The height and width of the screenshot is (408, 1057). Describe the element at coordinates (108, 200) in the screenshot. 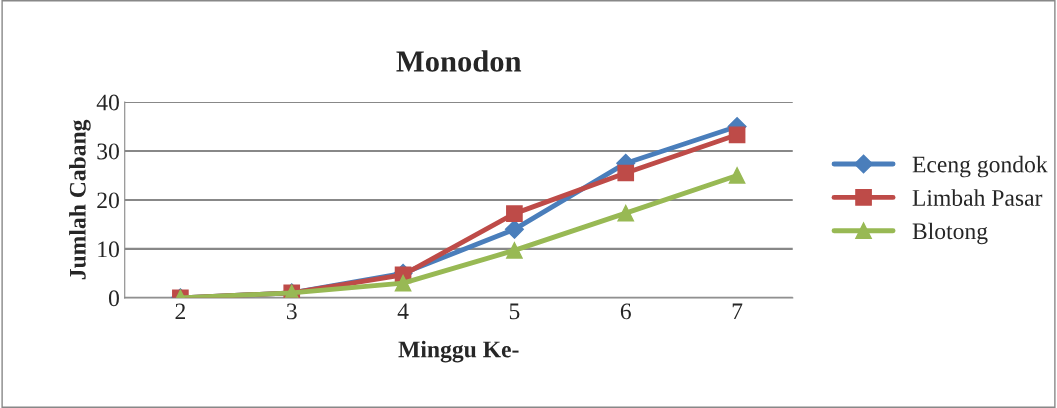

I see `y-tick-label: 20` at that location.